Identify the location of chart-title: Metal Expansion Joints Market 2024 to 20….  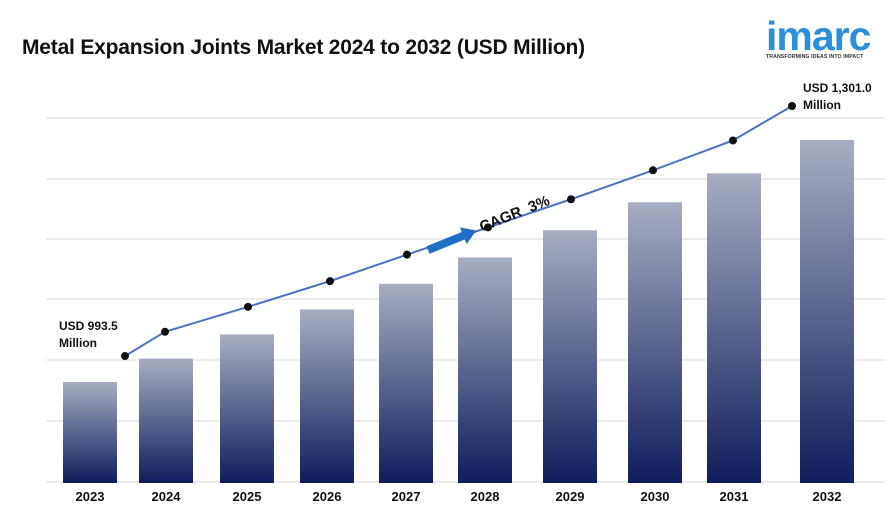
(303, 47).